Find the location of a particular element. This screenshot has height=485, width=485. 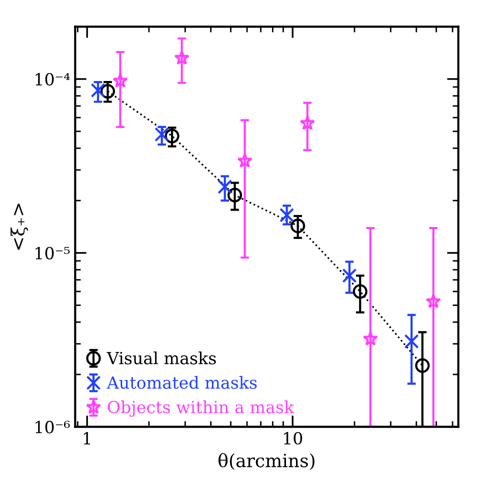

y-axis-title: <ξ₊> is located at coordinates (19, 227).